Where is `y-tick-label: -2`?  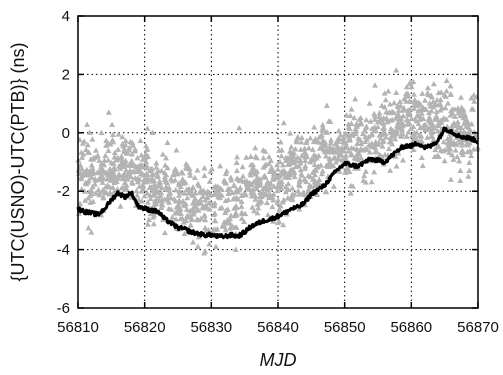
y-tick-label: -2 is located at coordinates (63, 191).